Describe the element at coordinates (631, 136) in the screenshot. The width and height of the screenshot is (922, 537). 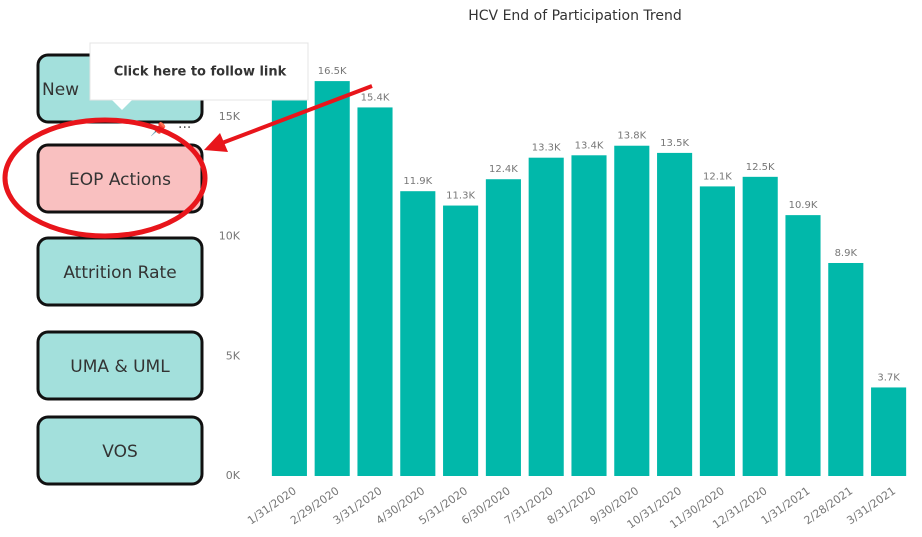
I see `value-label: 13.8K` at that location.